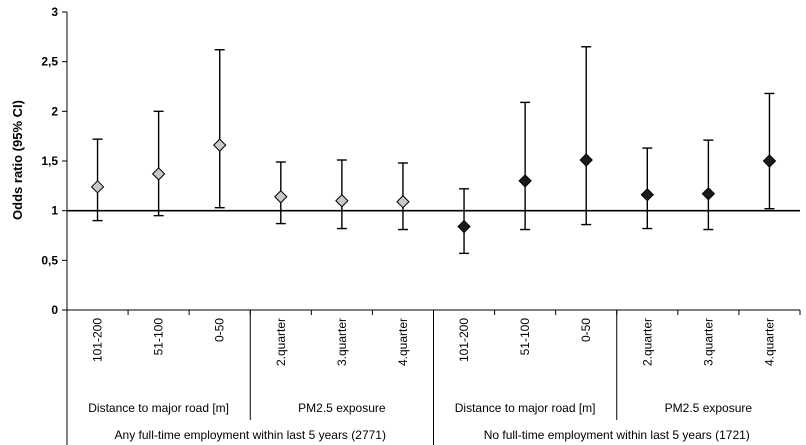  I want to click on y-tick-label: 2, so click(54, 111).